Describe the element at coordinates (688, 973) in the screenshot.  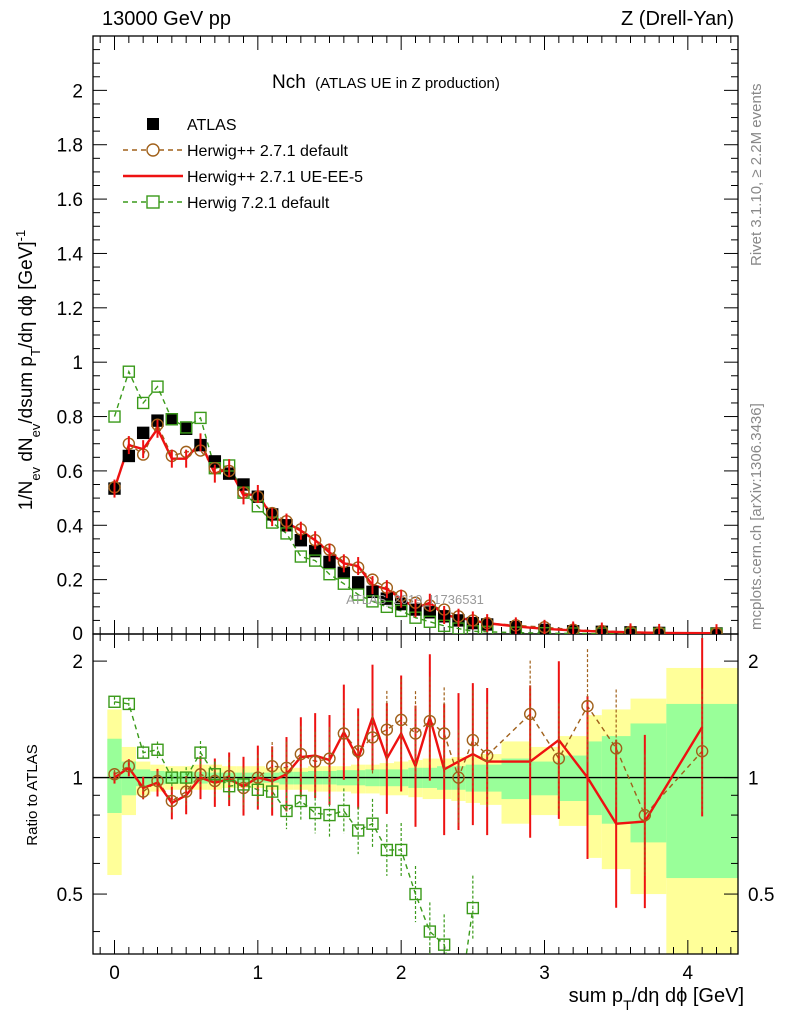
I see `x-tick-label: 4` at that location.